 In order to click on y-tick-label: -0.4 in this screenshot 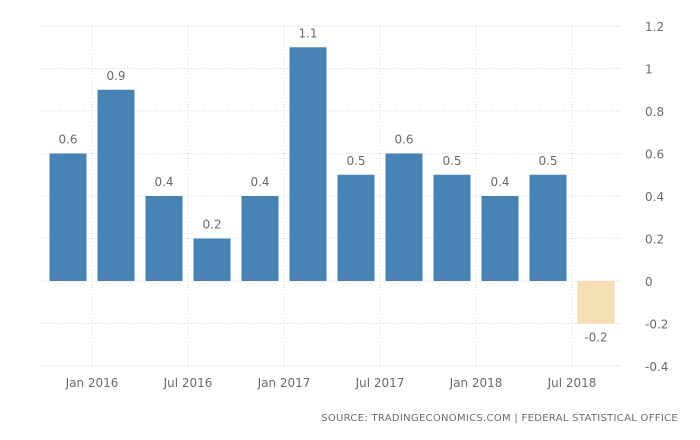, I will do `click(656, 367)`.